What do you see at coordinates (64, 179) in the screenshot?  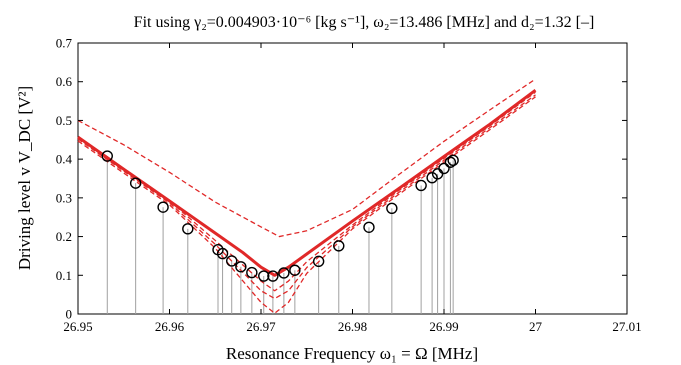 I see `y-tick-labels: 0 0.1 0.2 0.3 0.4 0.5 0.6 0.7` at bounding box center [64, 179].